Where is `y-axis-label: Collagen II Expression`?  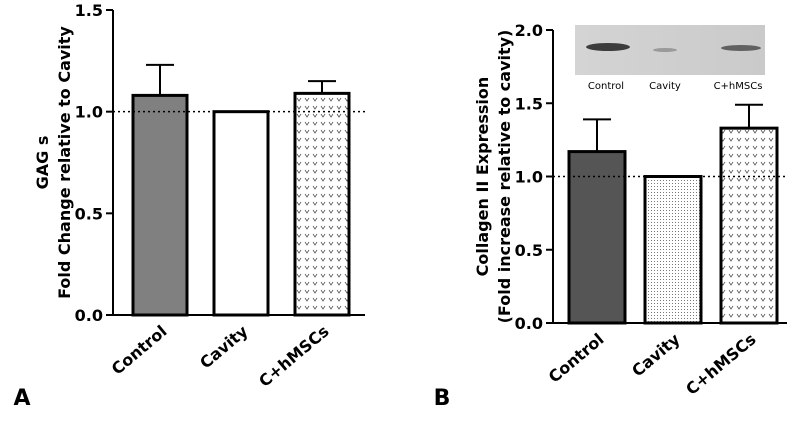
y-axis-label: Collagen II Expression is located at coordinates (482, 177).